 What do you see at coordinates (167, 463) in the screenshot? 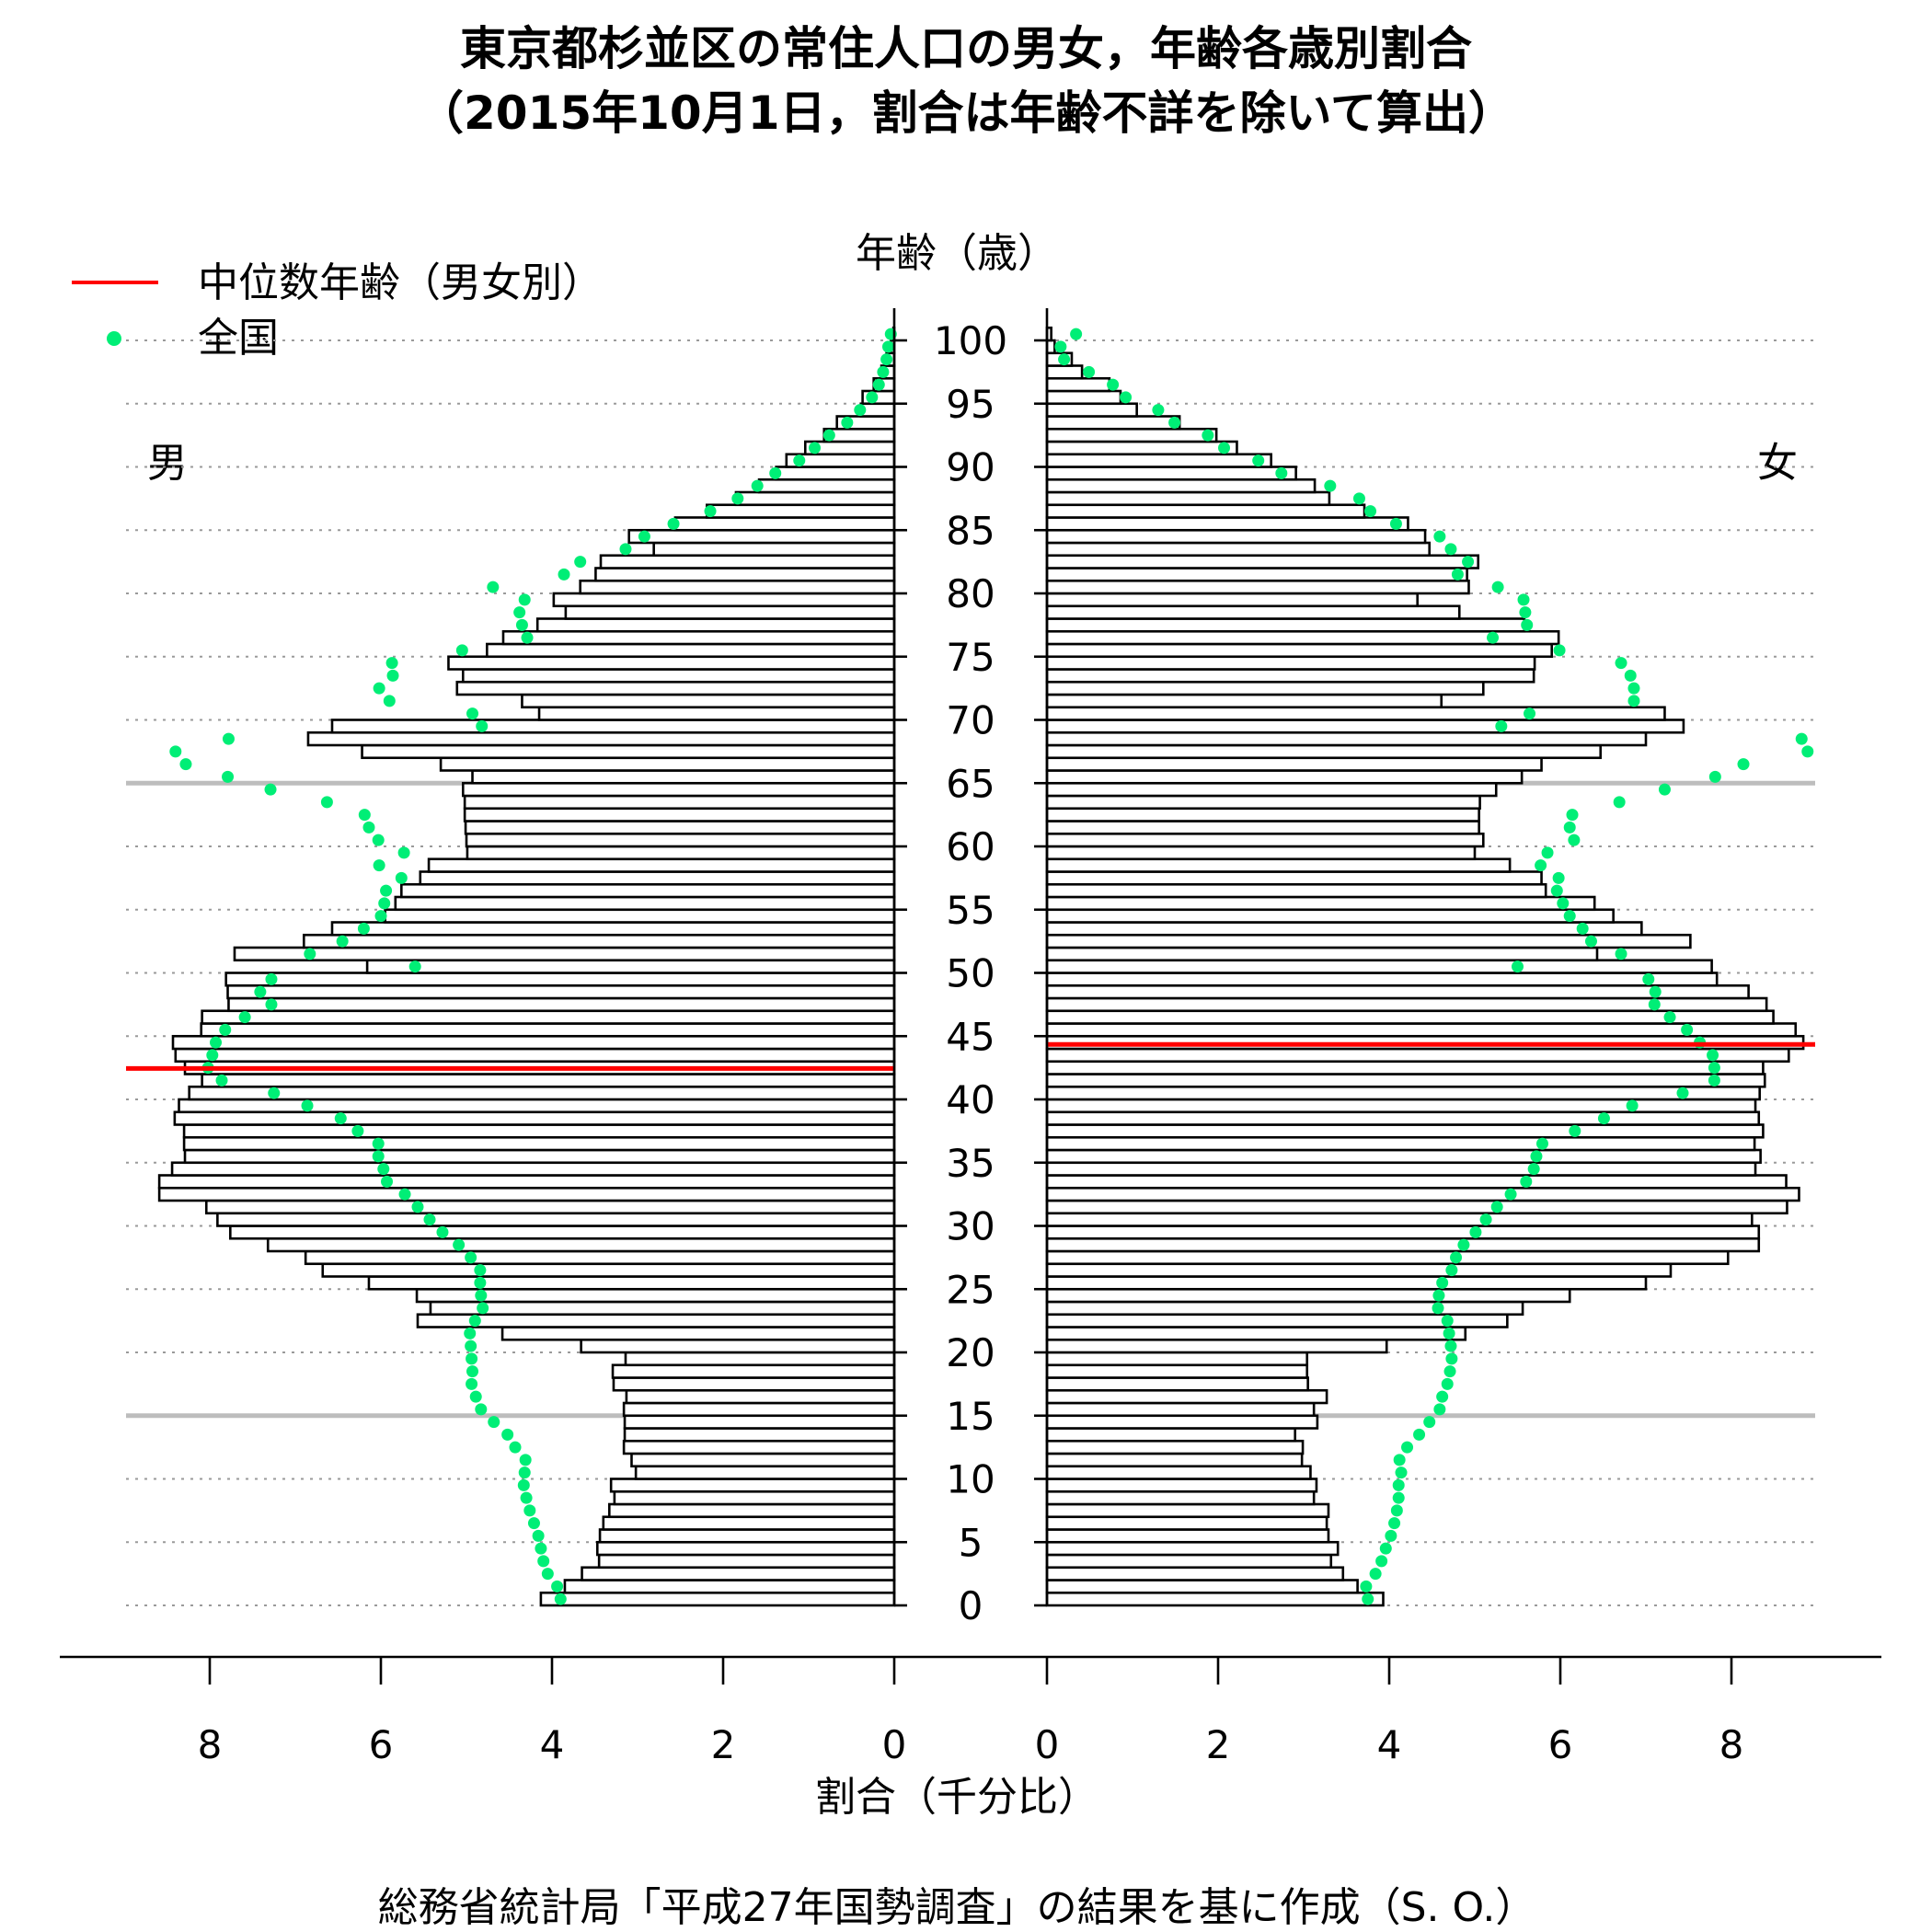
I see `male-panel-label: 男` at bounding box center [167, 463].